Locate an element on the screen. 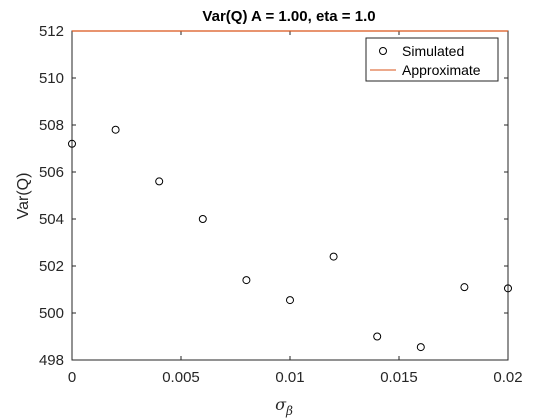 The height and width of the screenshot is (420, 560). x-tick-label: 0.01 is located at coordinates (289, 377).